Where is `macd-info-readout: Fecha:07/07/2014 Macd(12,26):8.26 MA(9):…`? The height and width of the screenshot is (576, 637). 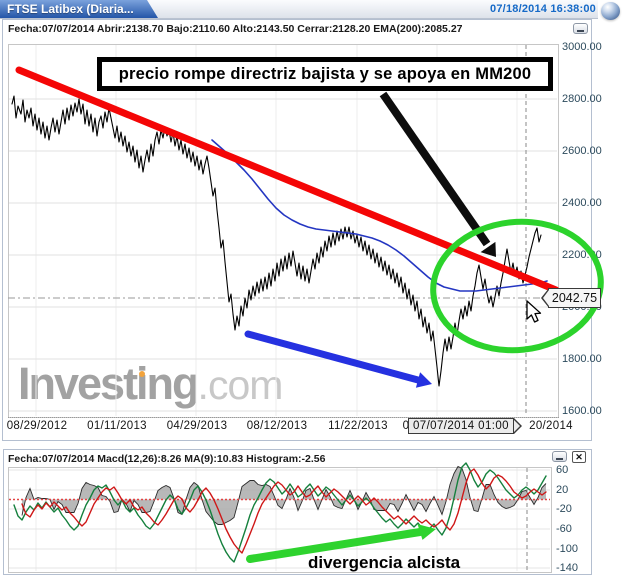
macd-info-readout: Fecha:07/07/2014 Macd(12,26):8.26 MA(9):… is located at coordinates (167, 459).